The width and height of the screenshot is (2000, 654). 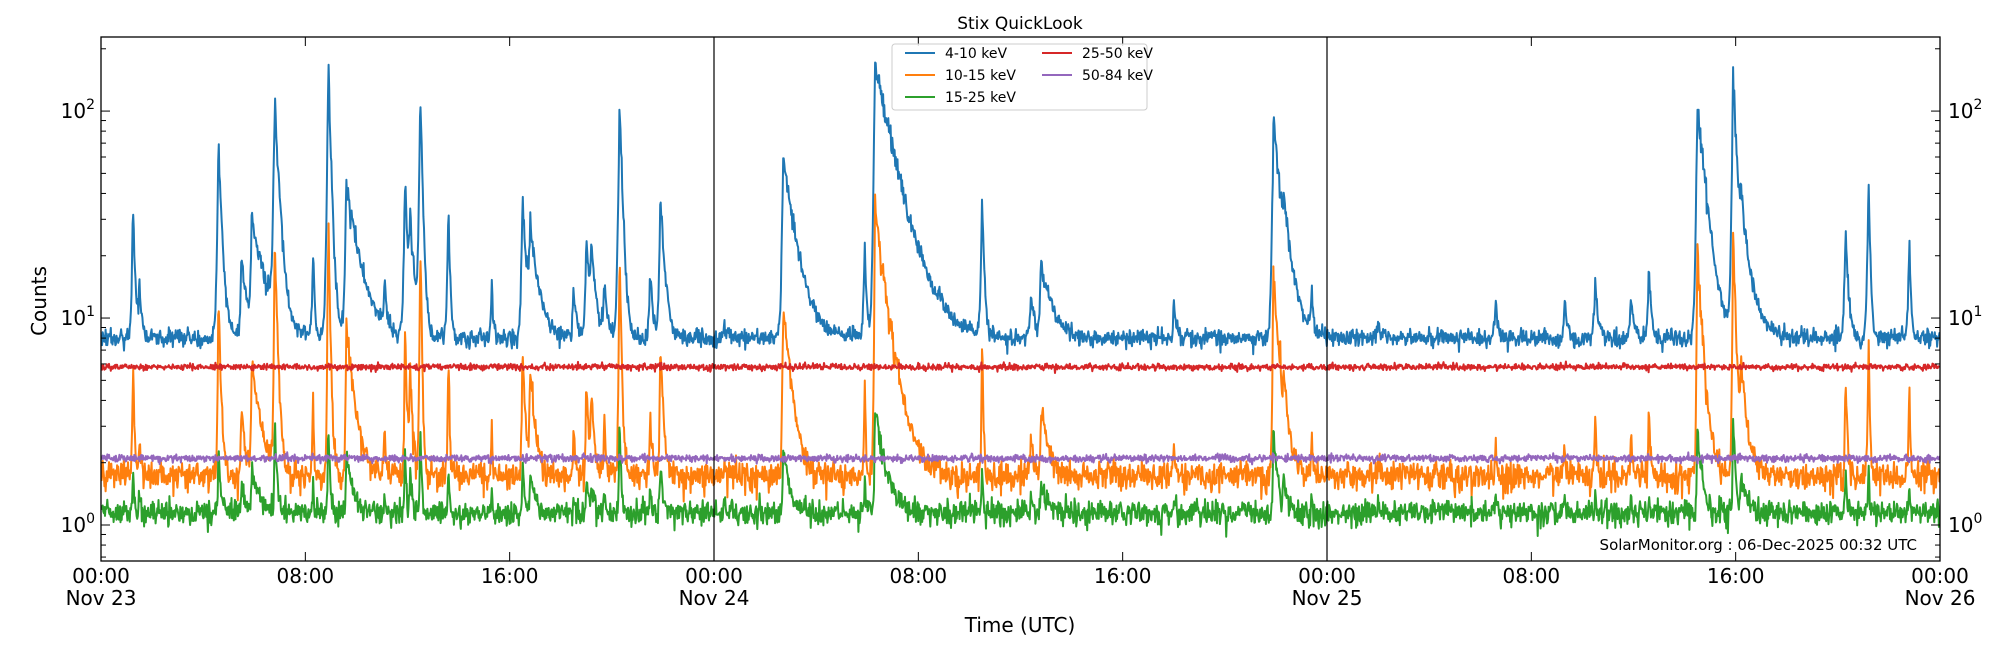 I want to click on y-tick-label-right: 10⁰, so click(x=1965, y=524).